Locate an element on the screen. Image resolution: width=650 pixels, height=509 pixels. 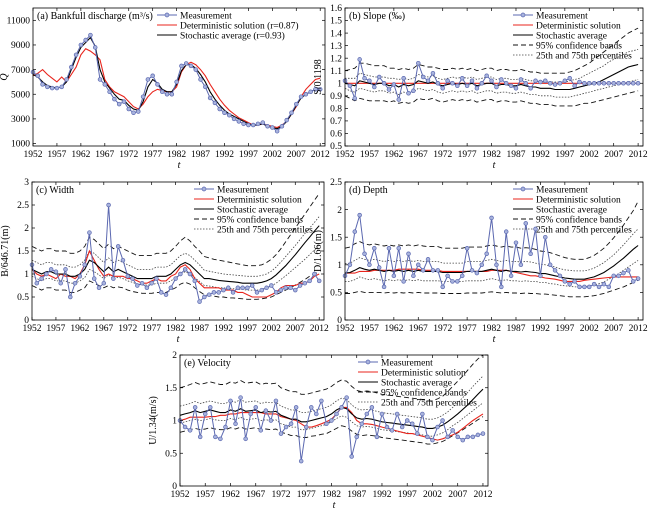
y-tick-label: 1000 is located at coordinates (20, 145).